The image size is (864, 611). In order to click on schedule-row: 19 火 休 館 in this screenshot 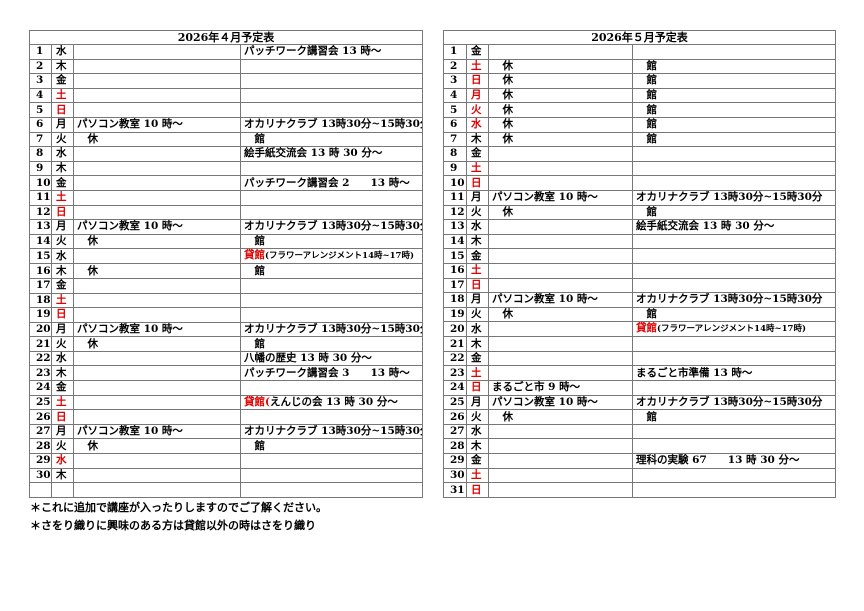, I will do `click(639, 314)`.